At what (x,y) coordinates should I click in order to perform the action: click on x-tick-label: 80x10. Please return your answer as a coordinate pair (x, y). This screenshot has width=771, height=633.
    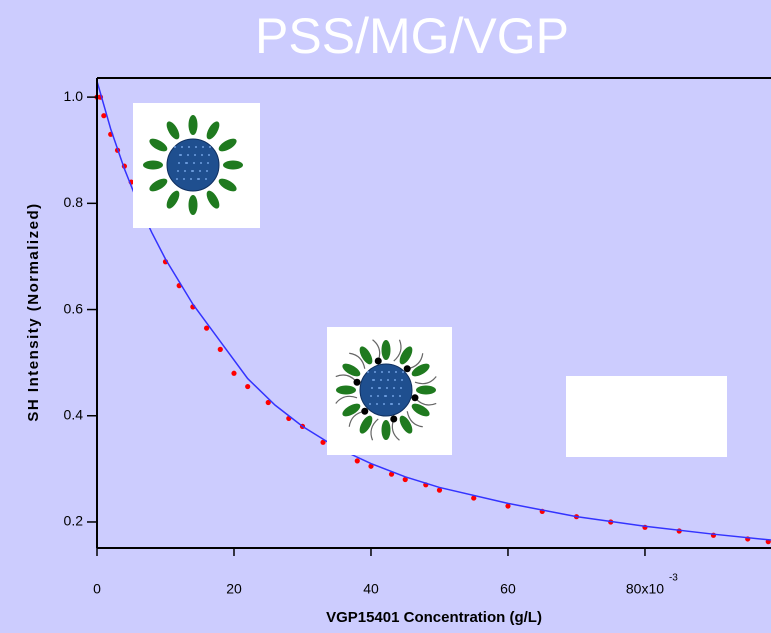
    Looking at the image, I should click on (645, 589).